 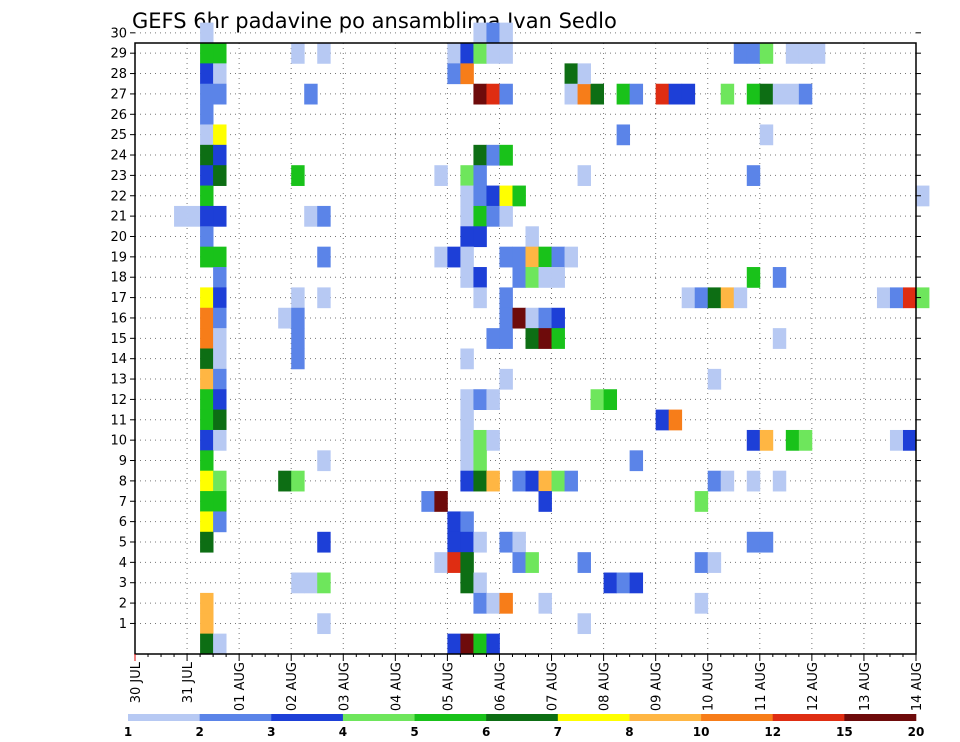 What do you see at coordinates (118, 156) in the screenshot?
I see `y-tick-label: 24` at bounding box center [118, 156].